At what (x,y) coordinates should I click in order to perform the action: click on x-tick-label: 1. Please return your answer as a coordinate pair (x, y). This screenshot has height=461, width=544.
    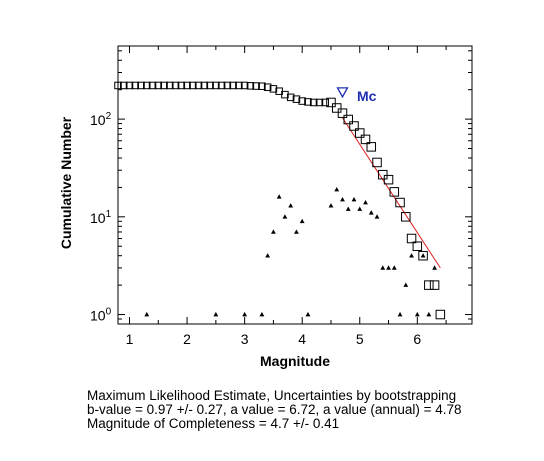
    Looking at the image, I should click on (130, 339).